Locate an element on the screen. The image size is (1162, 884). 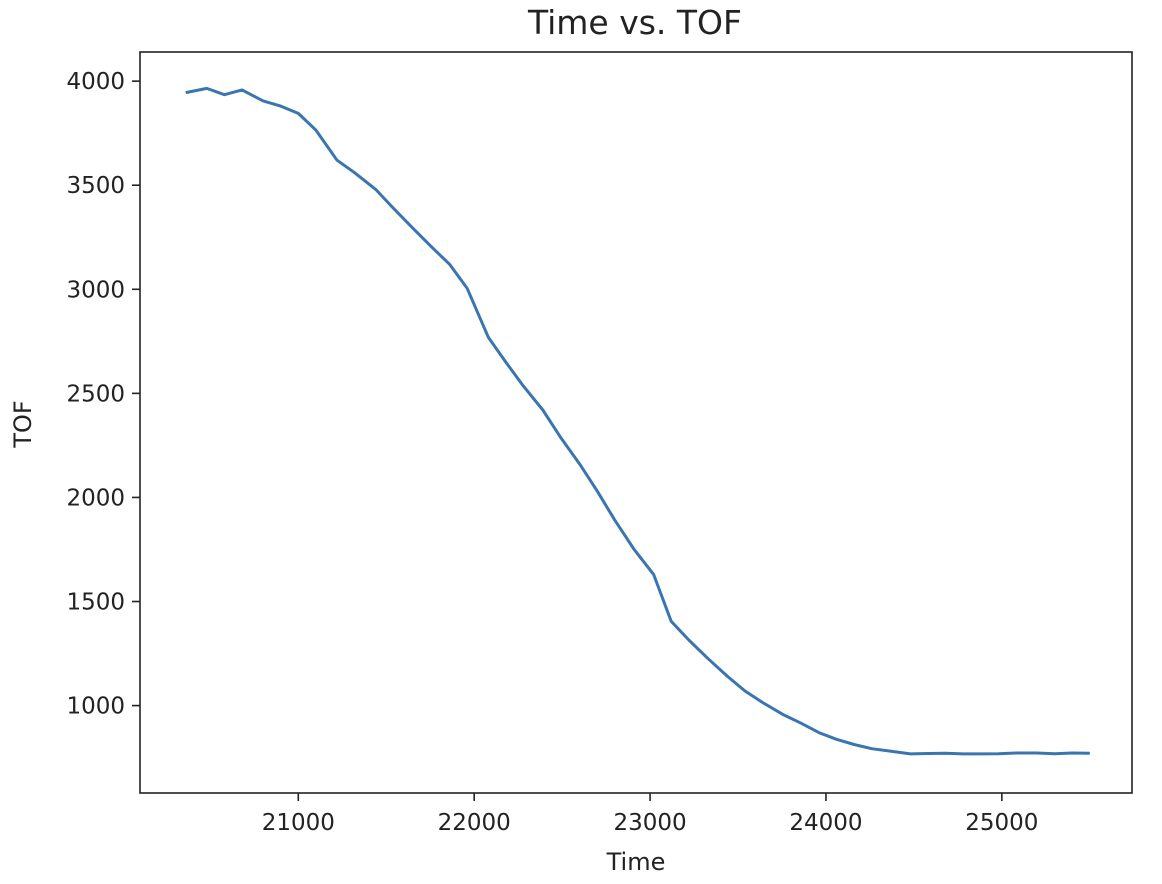
y-tick-label: 2500 is located at coordinates (95, 394).